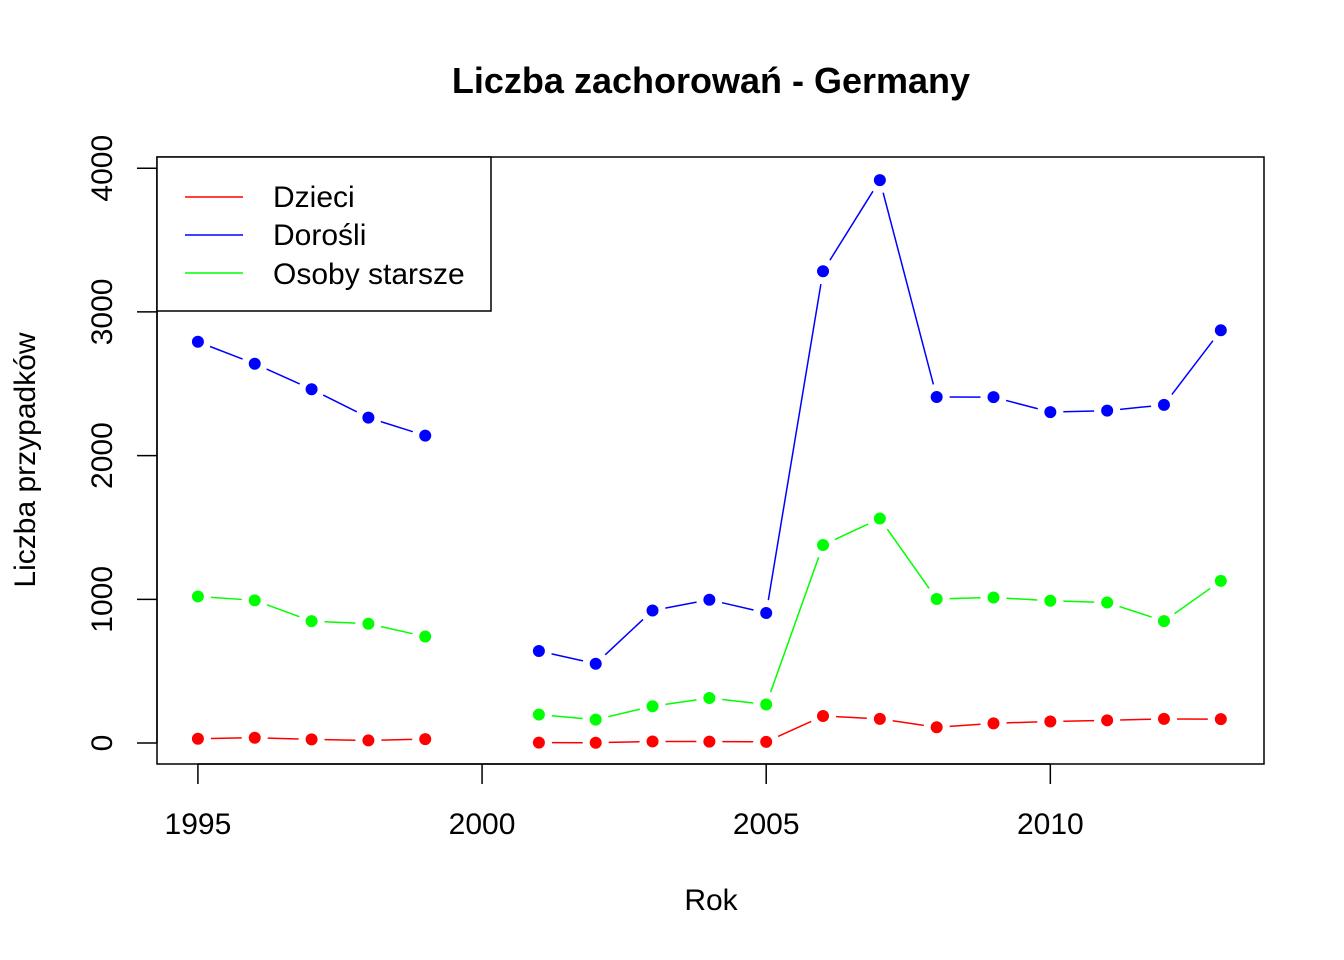 This screenshot has width=1344, height=960. I want to click on y-axis: 0 1000 2000 3000 4000, so click(122, 443).